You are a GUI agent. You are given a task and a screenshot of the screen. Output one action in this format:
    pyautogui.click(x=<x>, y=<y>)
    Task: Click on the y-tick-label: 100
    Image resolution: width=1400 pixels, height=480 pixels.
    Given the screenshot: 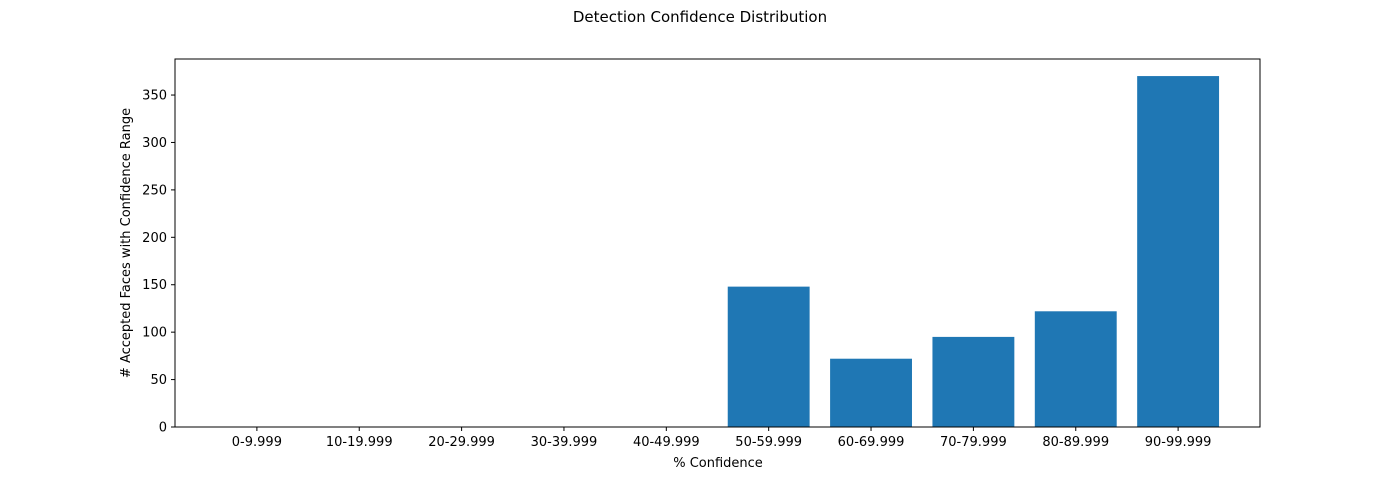 What is the action you would take?
    pyautogui.click(x=154, y=333)
    